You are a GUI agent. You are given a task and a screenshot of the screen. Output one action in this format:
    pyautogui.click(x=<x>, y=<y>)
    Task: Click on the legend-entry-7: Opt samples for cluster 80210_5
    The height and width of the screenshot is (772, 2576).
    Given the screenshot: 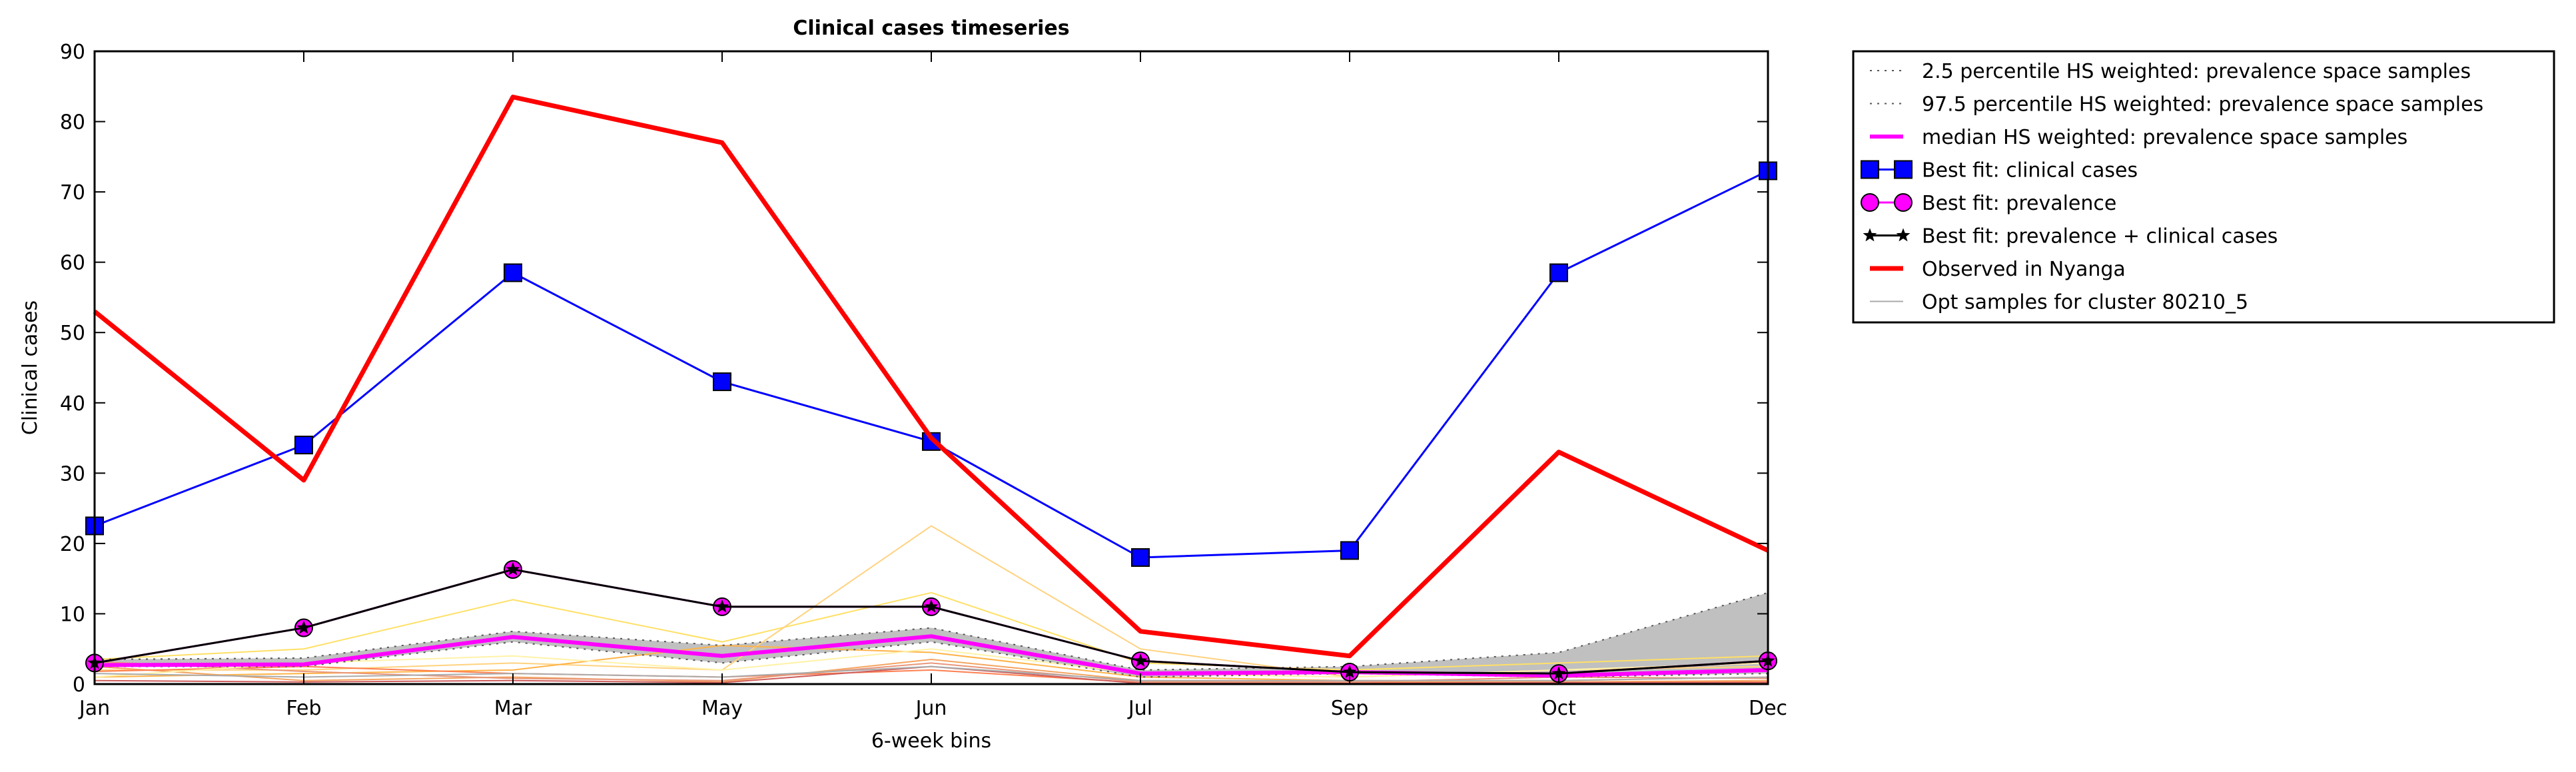 What is the action you would take?
    pyautogui.click(x=2059, y=302)
    